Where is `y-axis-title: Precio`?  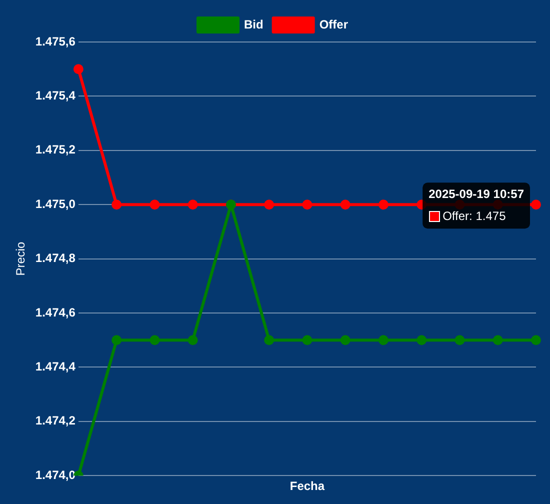
y-axis-title: Precio is located at coordinates (21, 258).